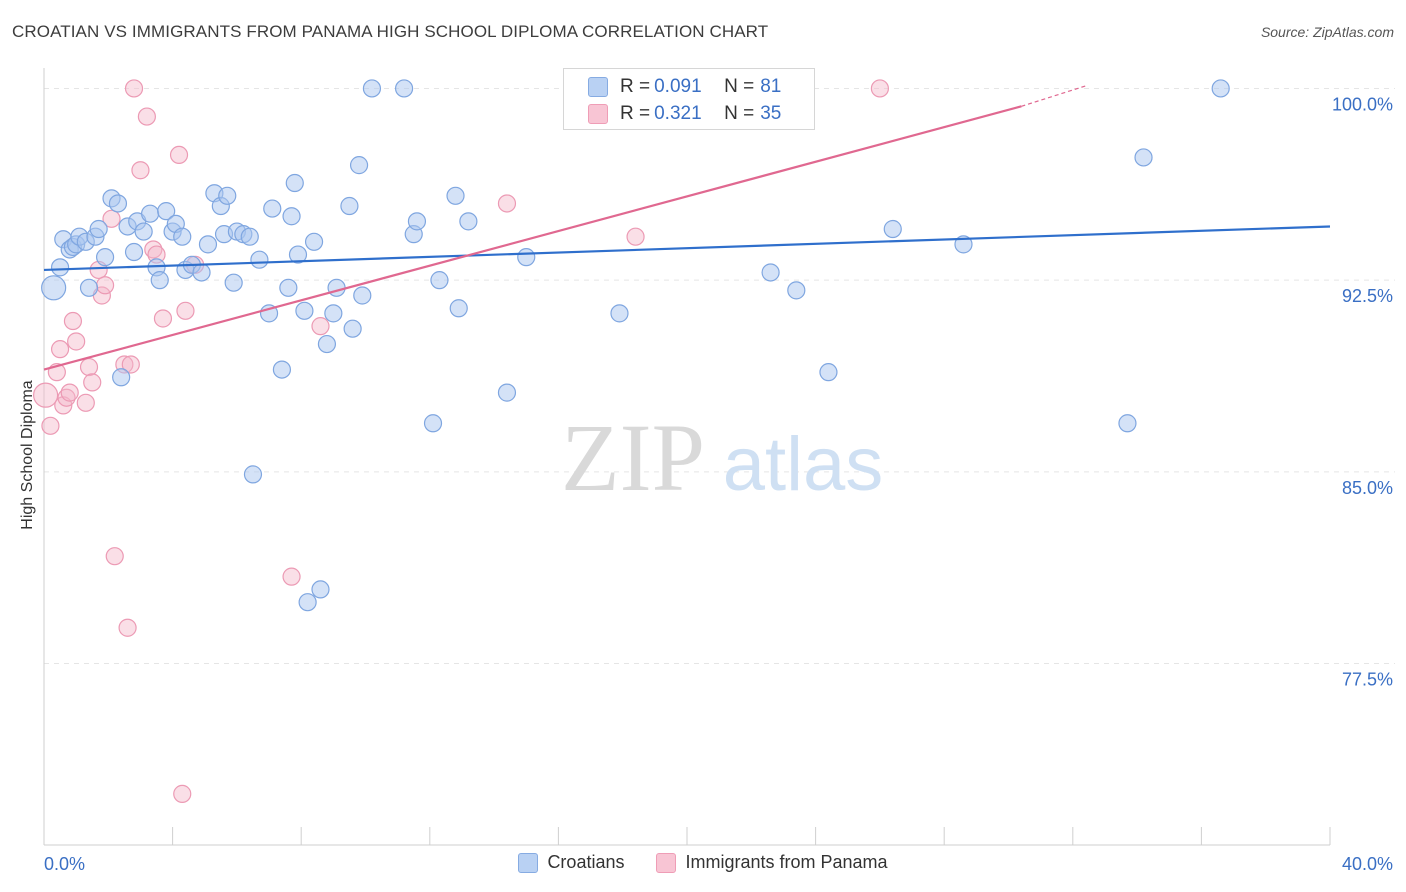 The height and width of the screenshot is (892, 1406). I want to click on legend-row-panama: R = 0.321 N = 35, so click(684, 114).